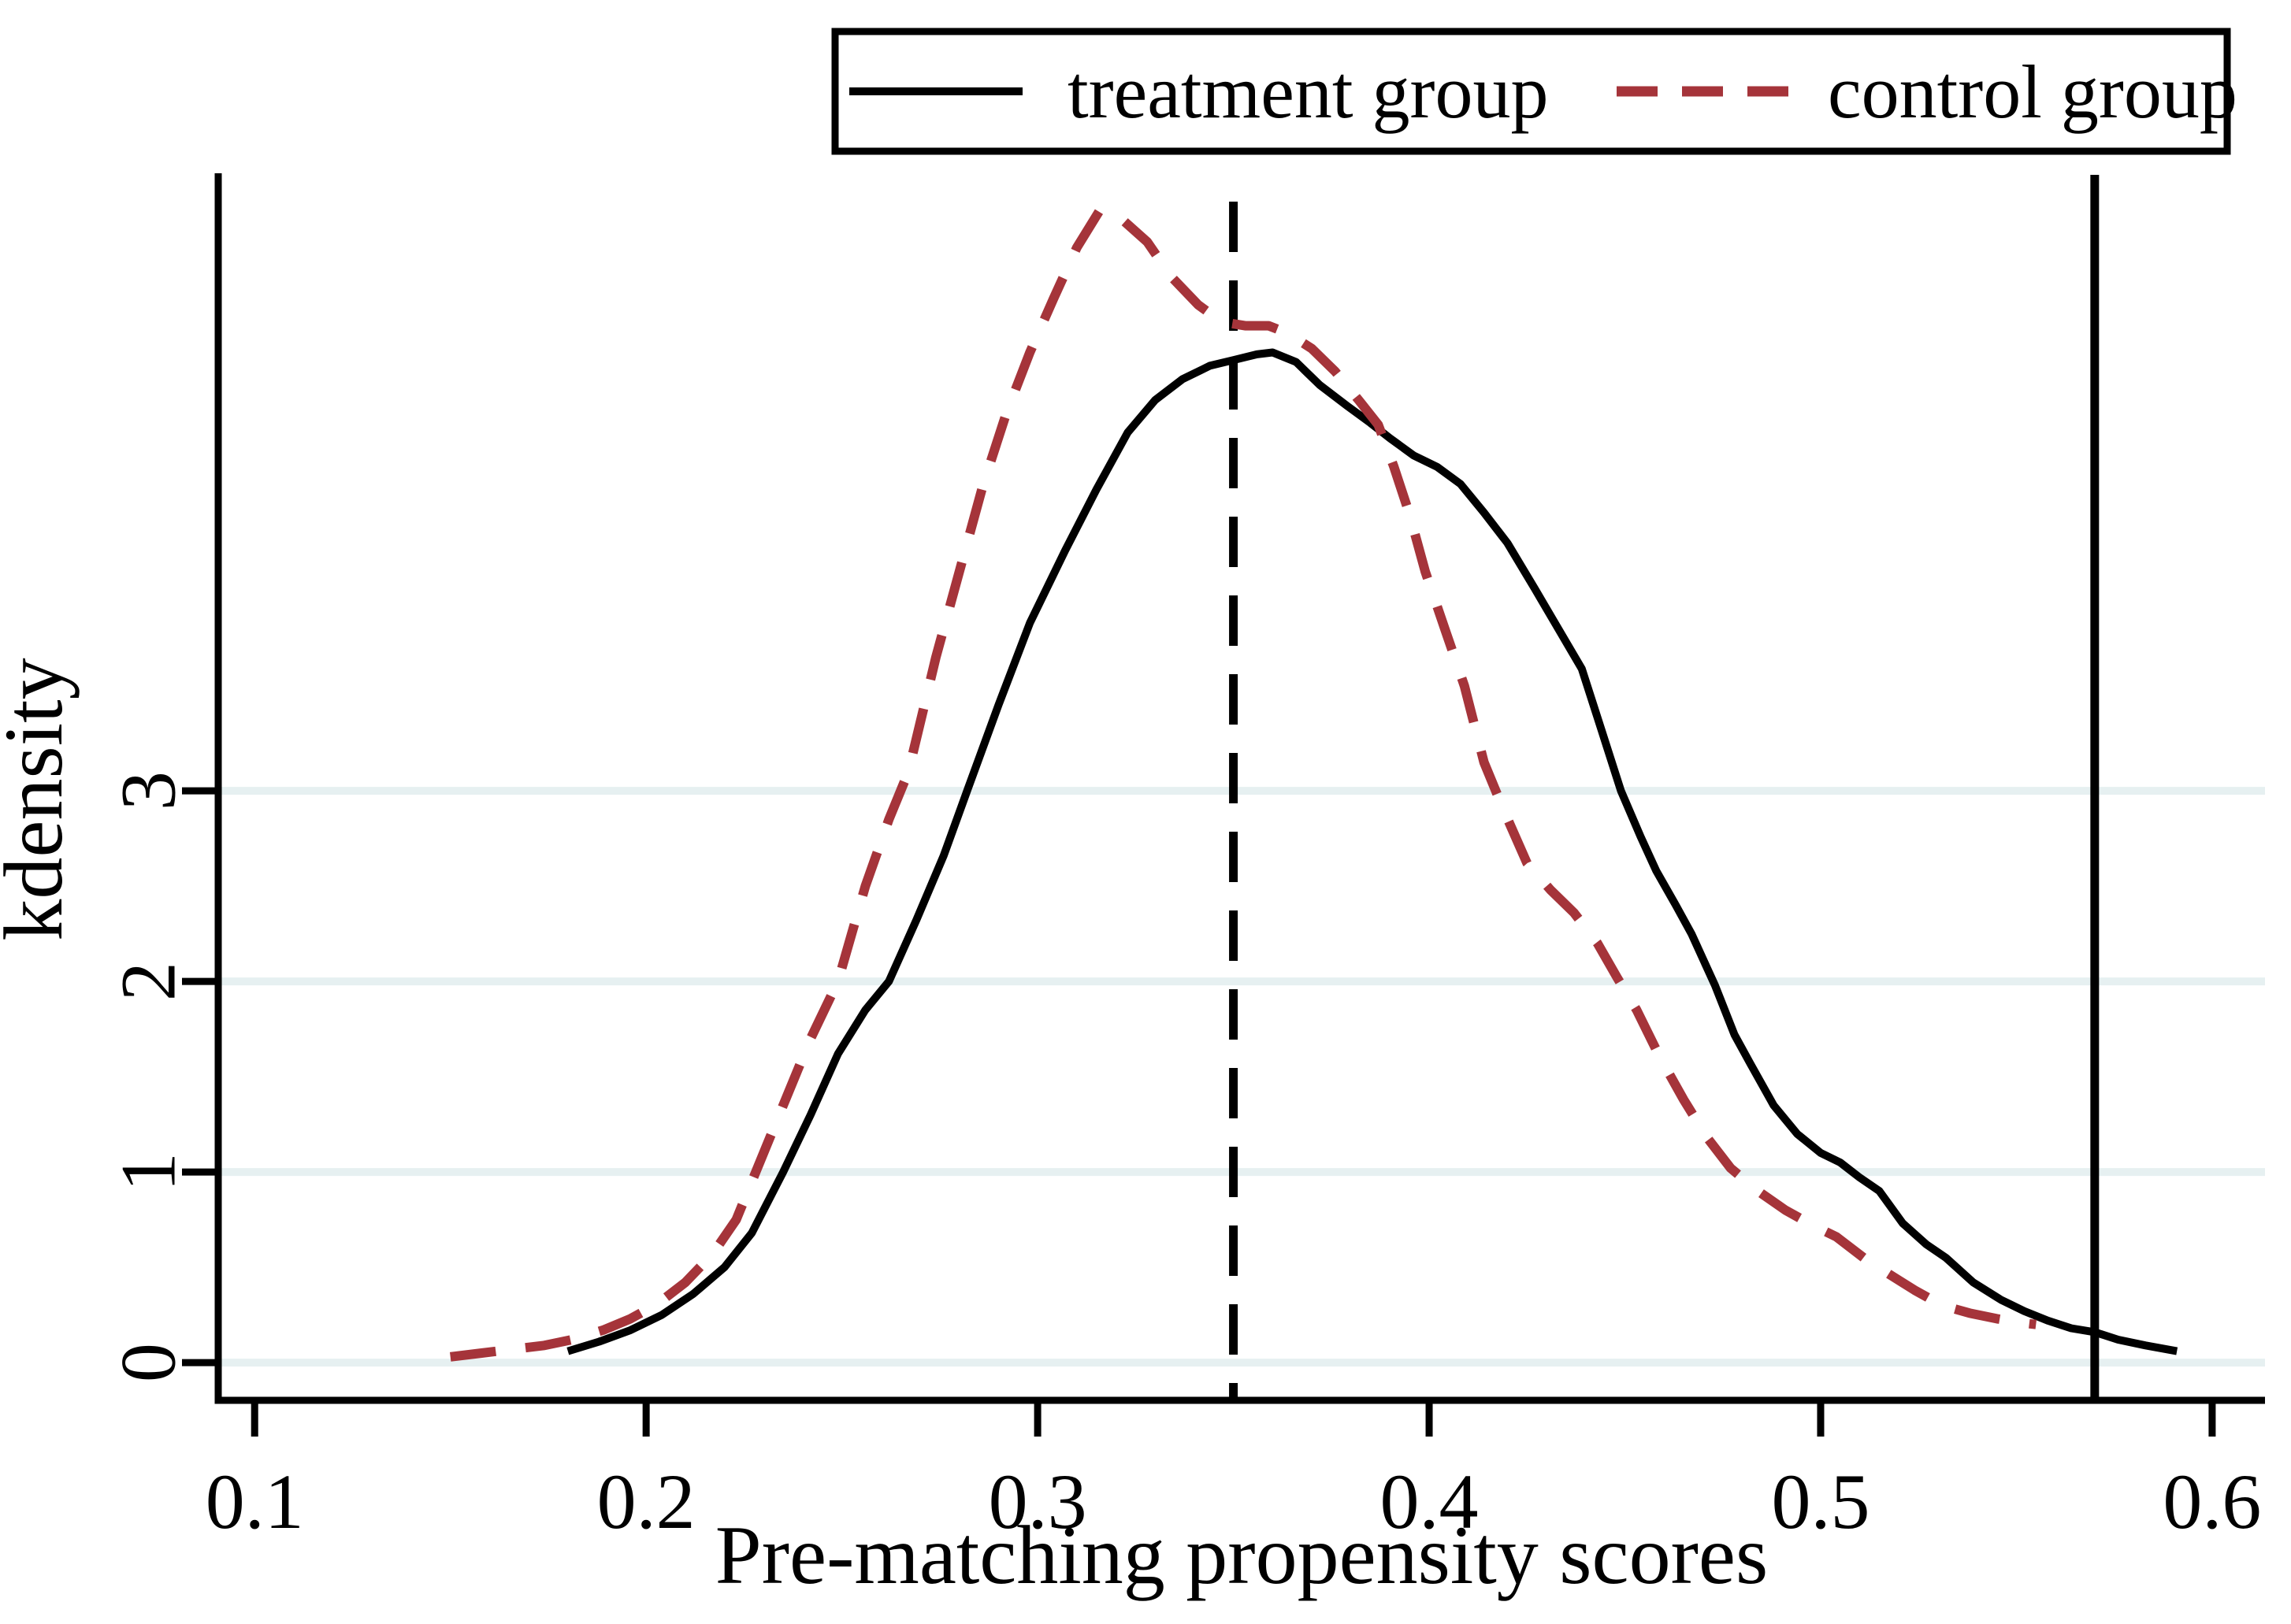 The height and width of the screenshot is (1624, 2291). I want to click on legend-box, so click(1531, 91).